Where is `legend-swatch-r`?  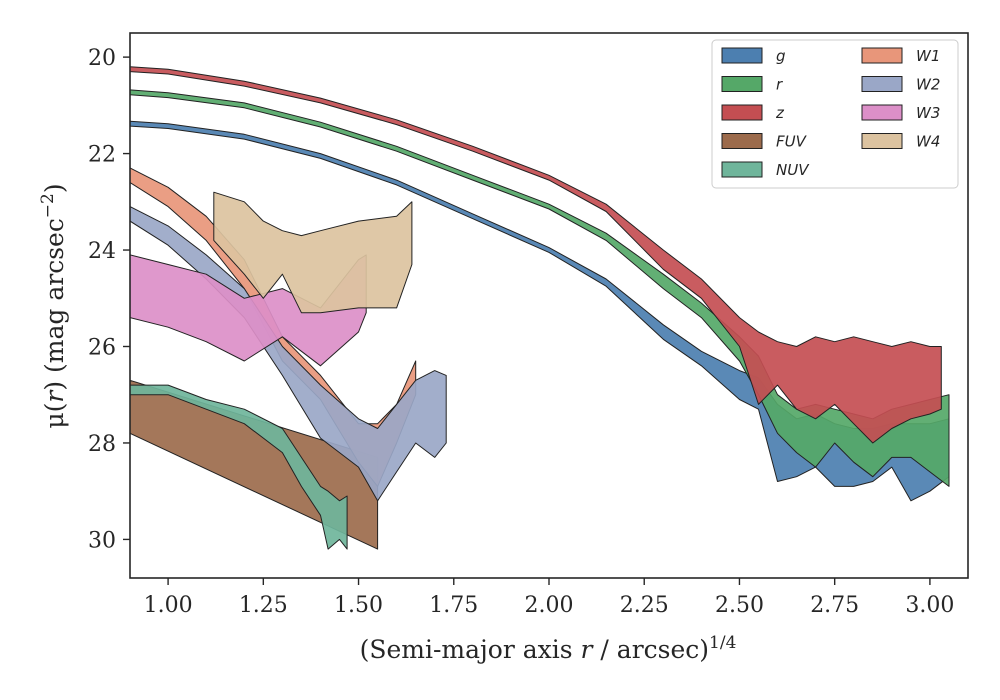
legend-swatch-r is located at coordinates (742, 84).